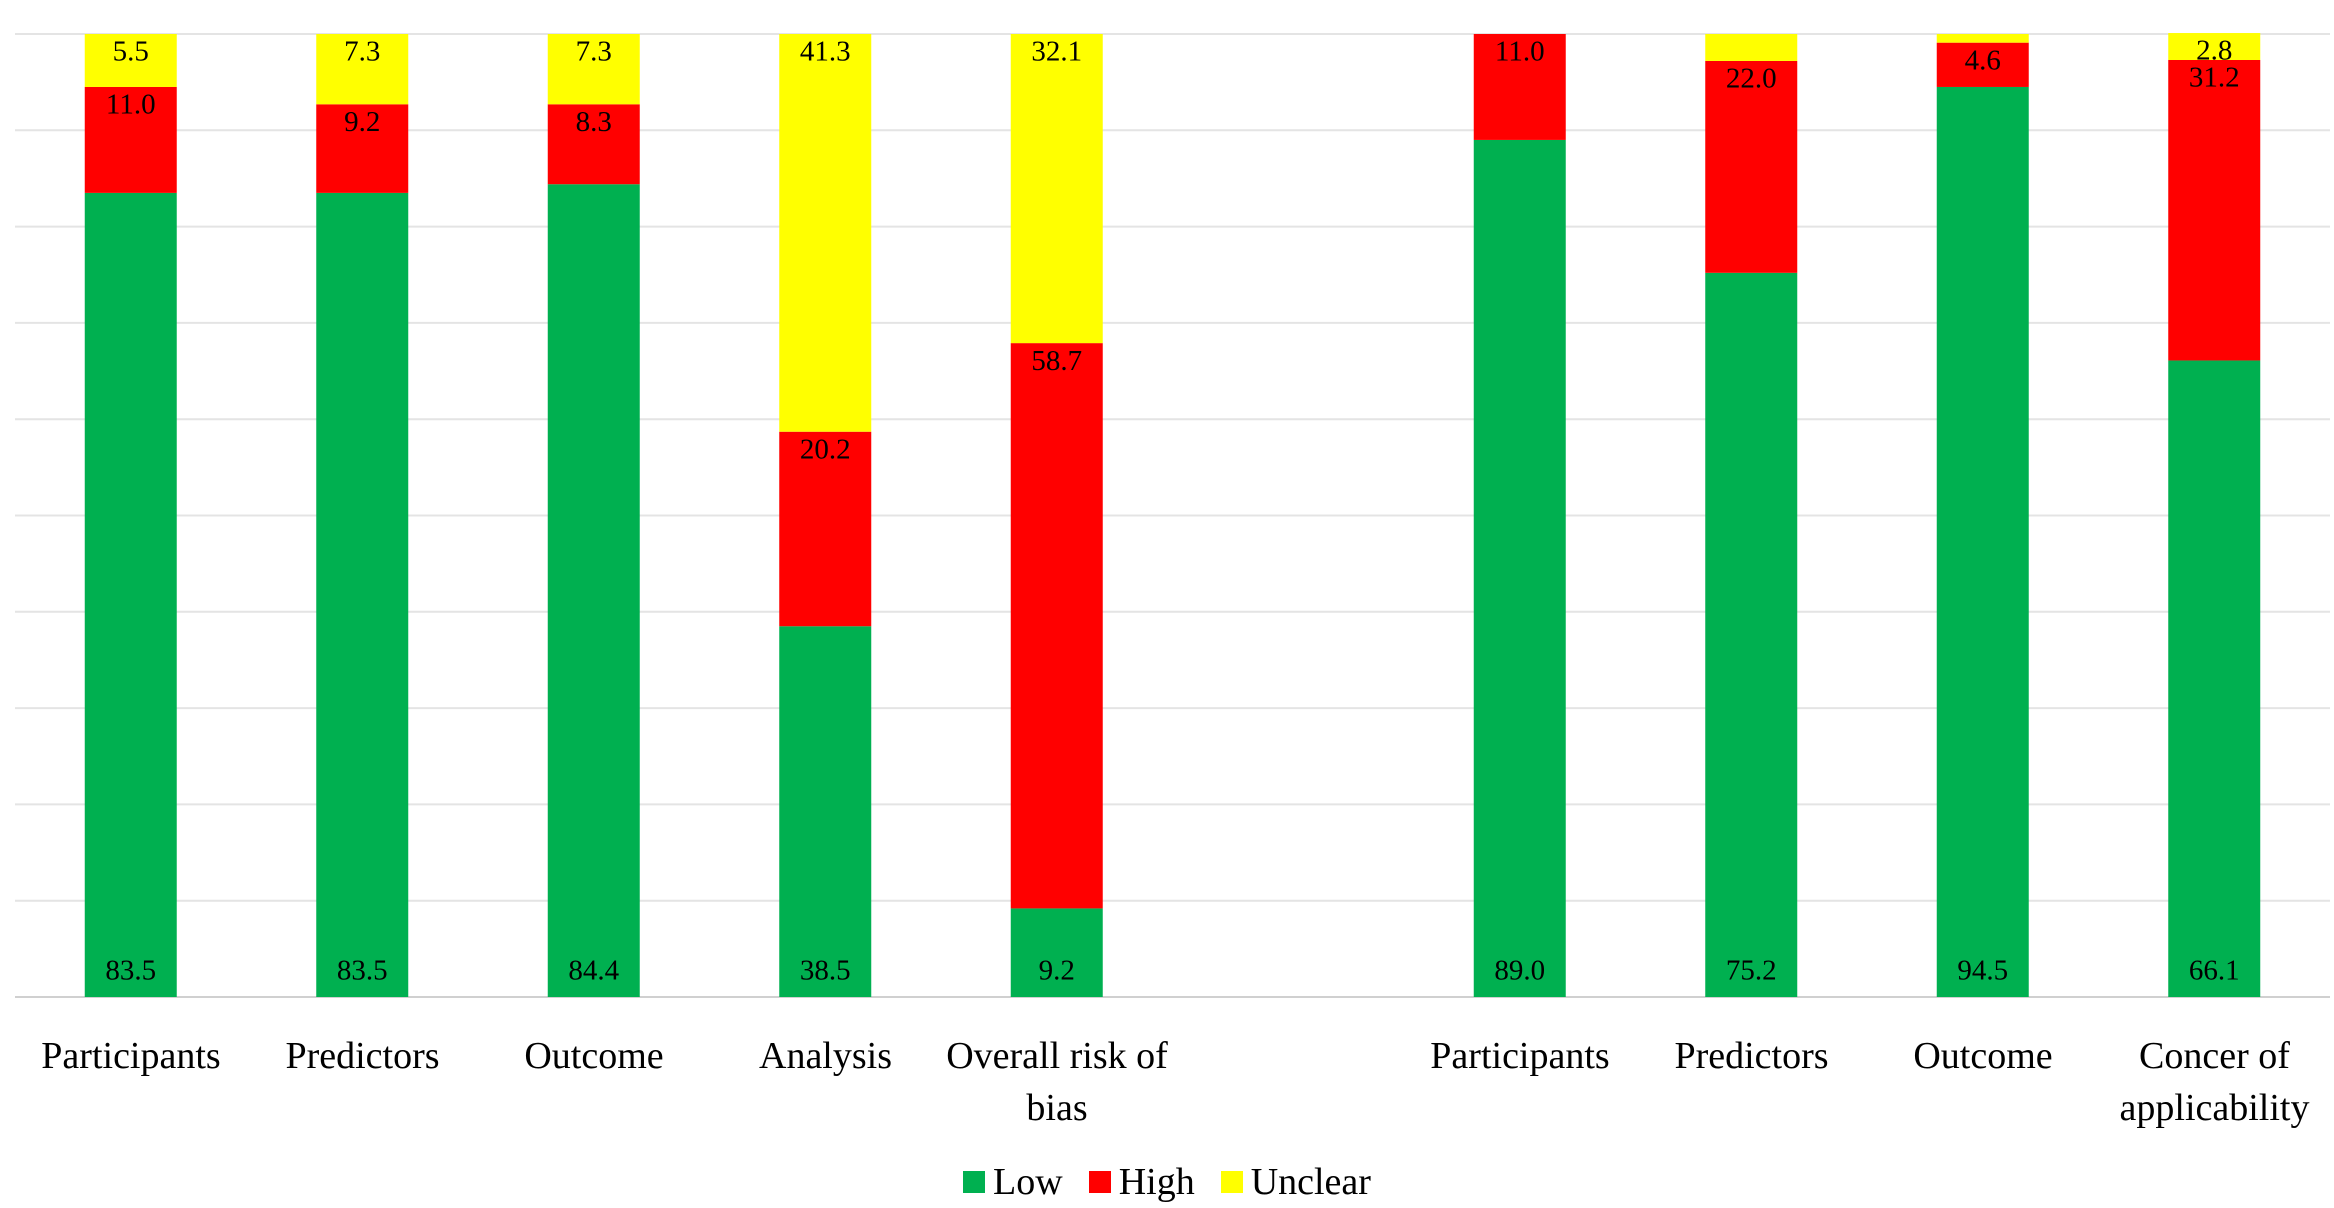  I want to click on data-label: 84.4, so click(593, 971).